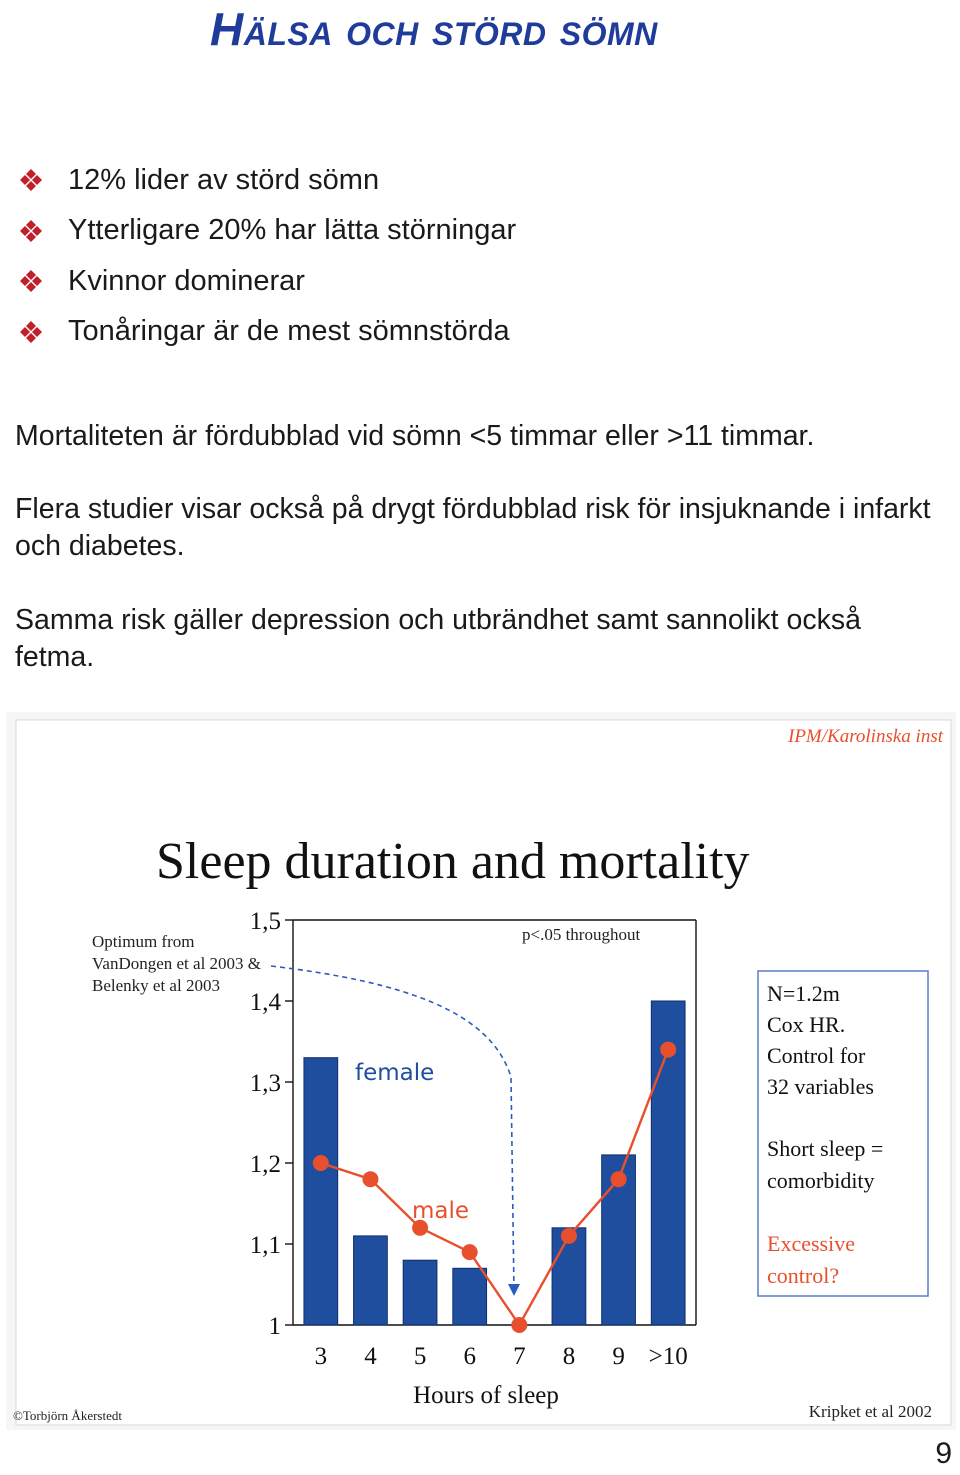 The width and height of the screenshot is (960, 1475). Describe the element at coordinates (519, 1356) in the screenshot. I see `x-tick-label: 7` at that location.